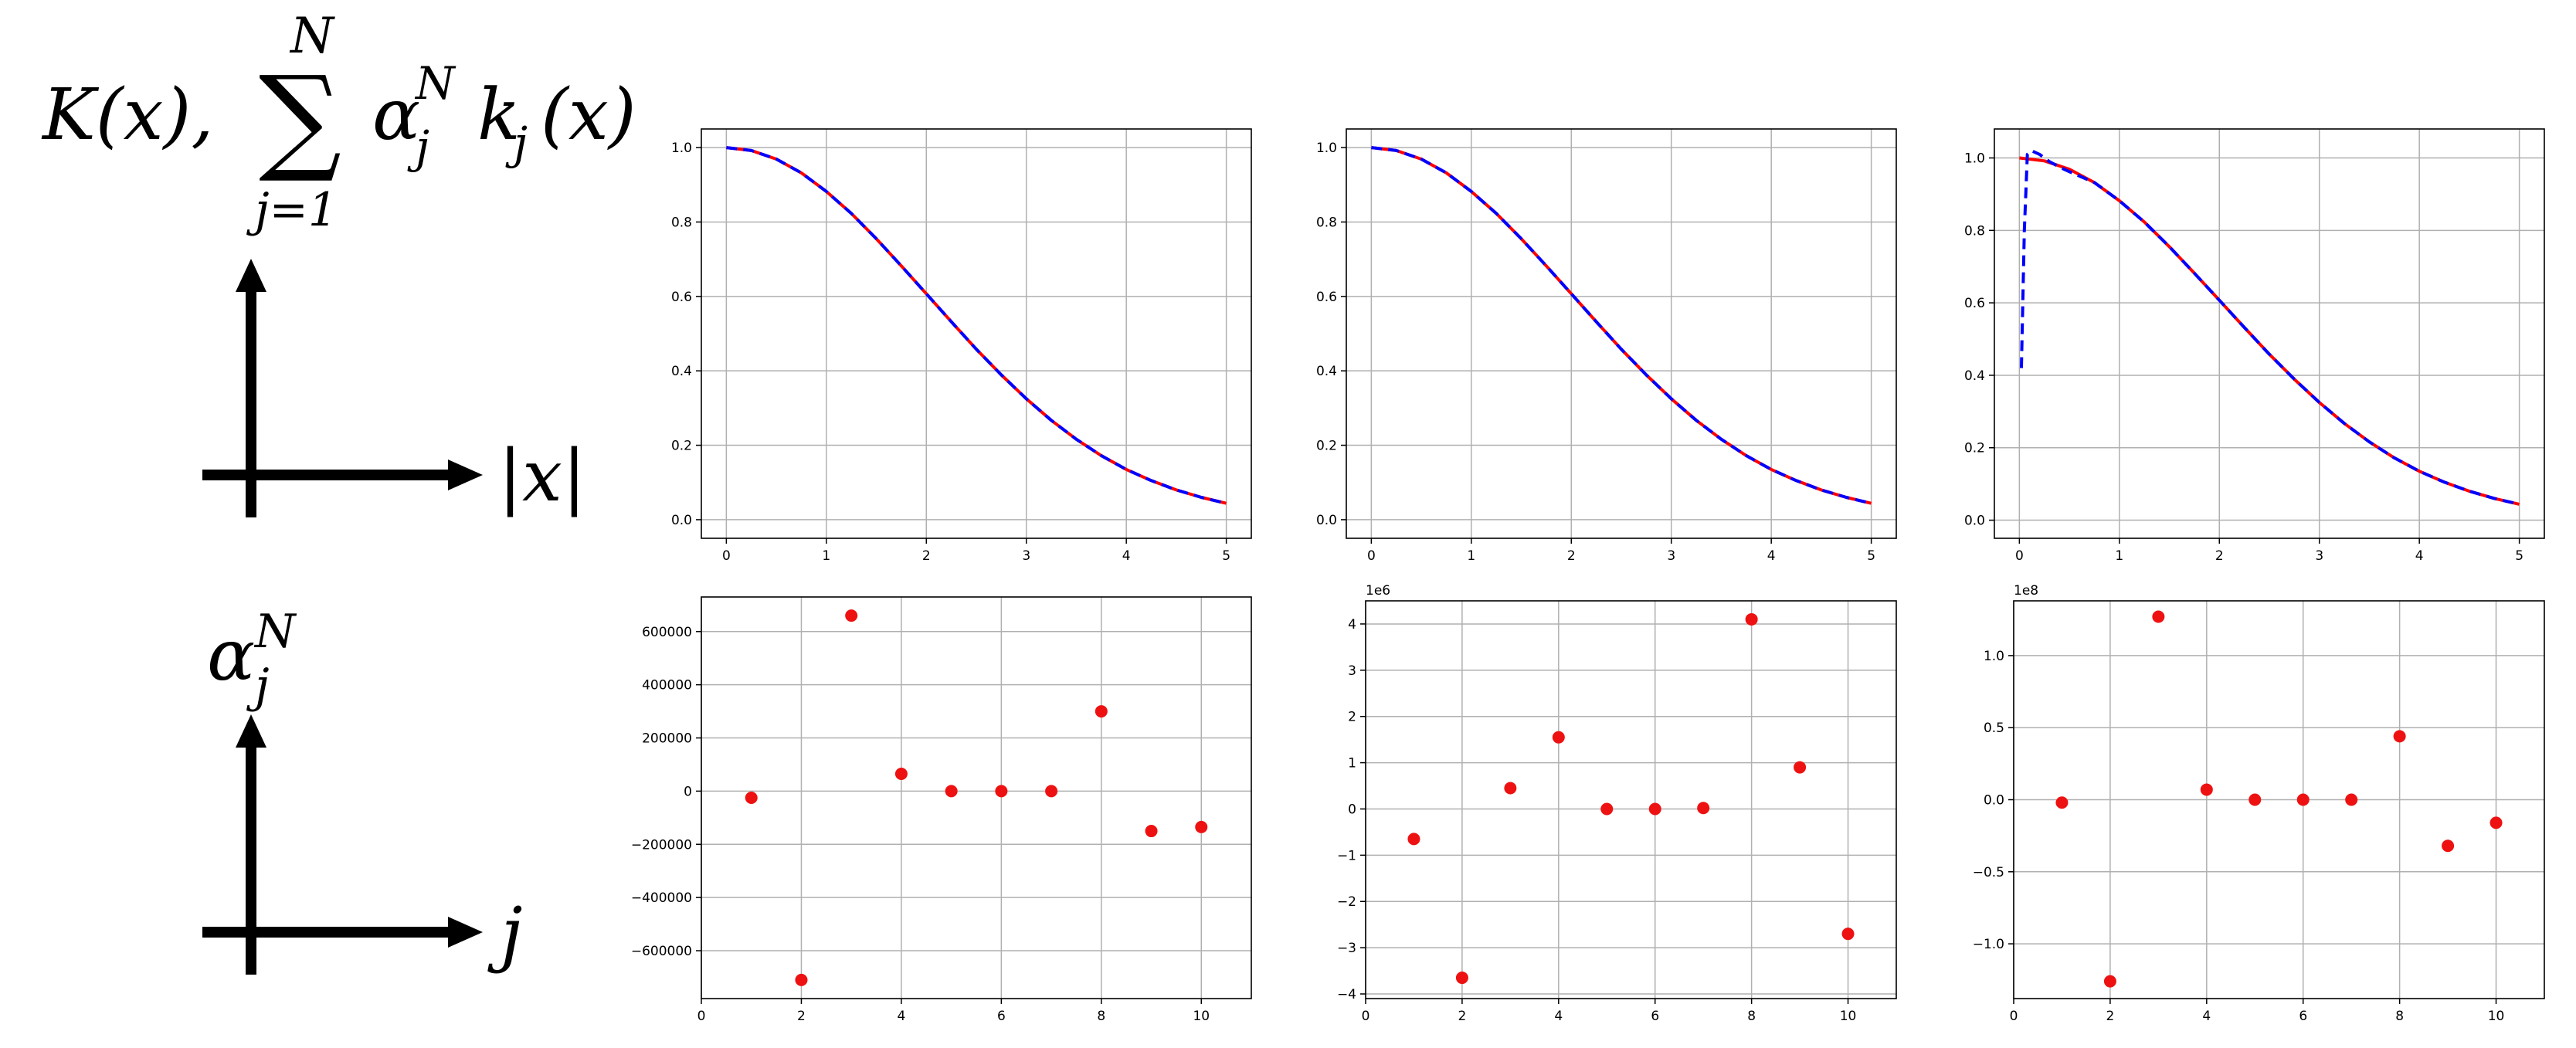 This screenshot has width=2576, height=1048. What do you see at coordinates (1326, 297) in the screenshot?
I see `y-tick-label: 0.6` at bounding box center [1326, 297].